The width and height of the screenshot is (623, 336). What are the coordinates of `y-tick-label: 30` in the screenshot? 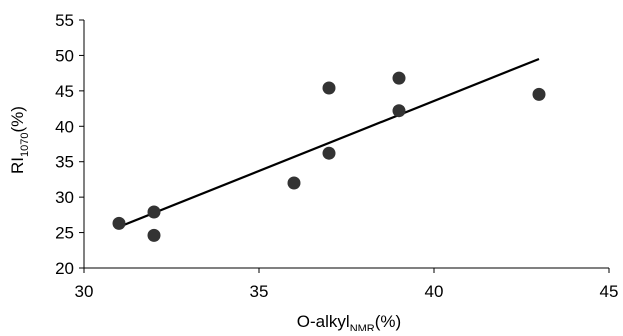 It's located at (64, 197).